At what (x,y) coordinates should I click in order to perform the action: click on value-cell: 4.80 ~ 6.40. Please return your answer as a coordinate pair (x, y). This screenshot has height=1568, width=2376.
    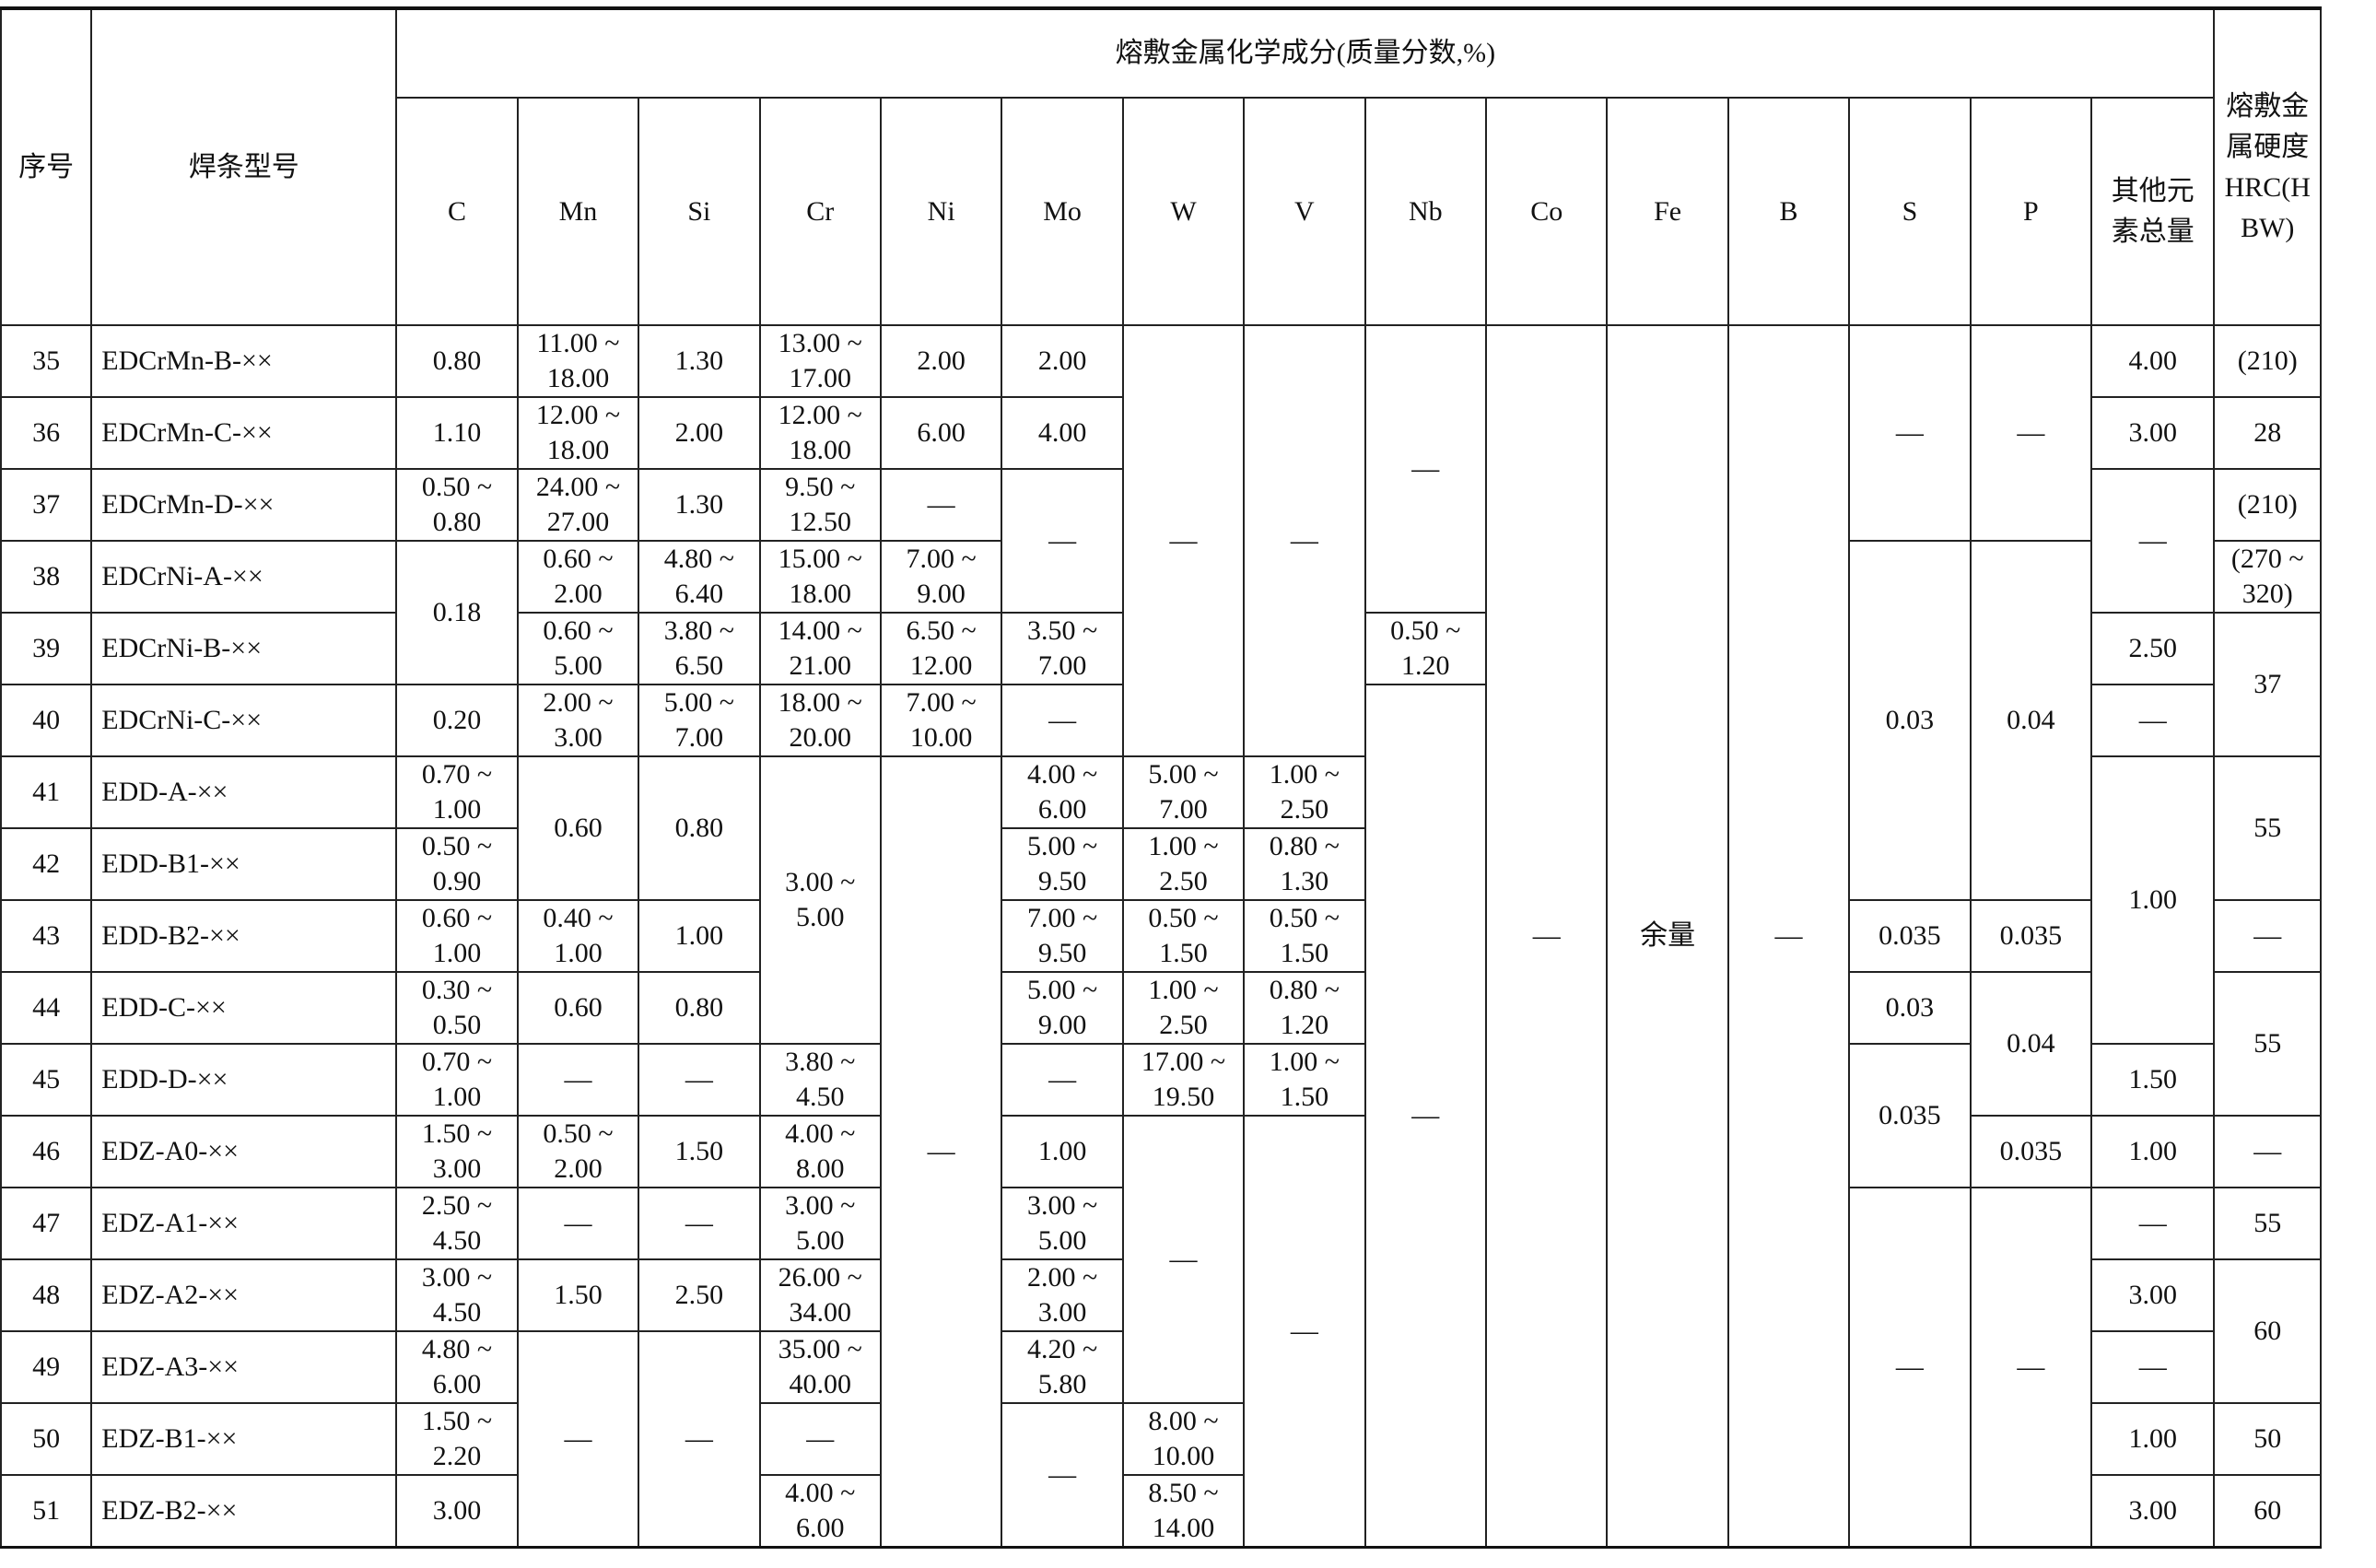
    Looking at the image, I should click on (699, 577).